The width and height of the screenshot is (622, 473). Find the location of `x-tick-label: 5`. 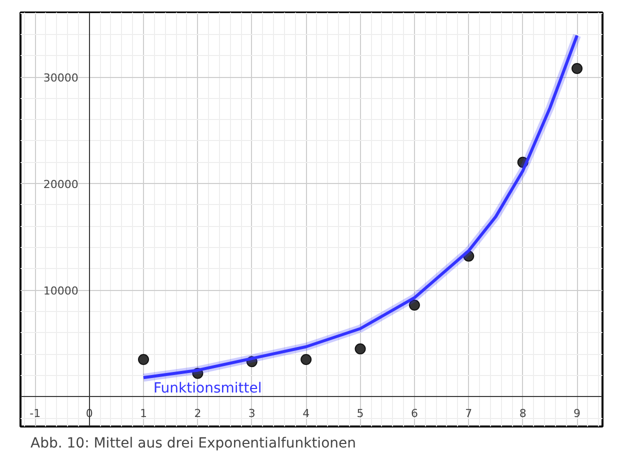

x-tick-label: 5 is located at coordinates (360, 413).